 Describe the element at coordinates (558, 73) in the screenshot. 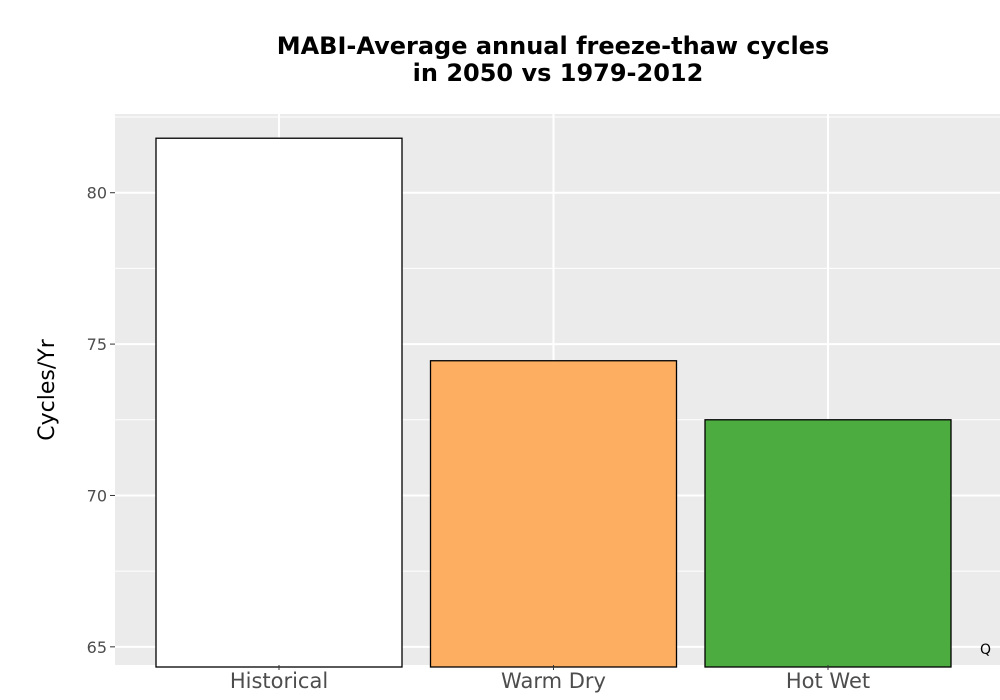

I see `chart-title-line-2: in 2050 vs 1979-2012` at that location.